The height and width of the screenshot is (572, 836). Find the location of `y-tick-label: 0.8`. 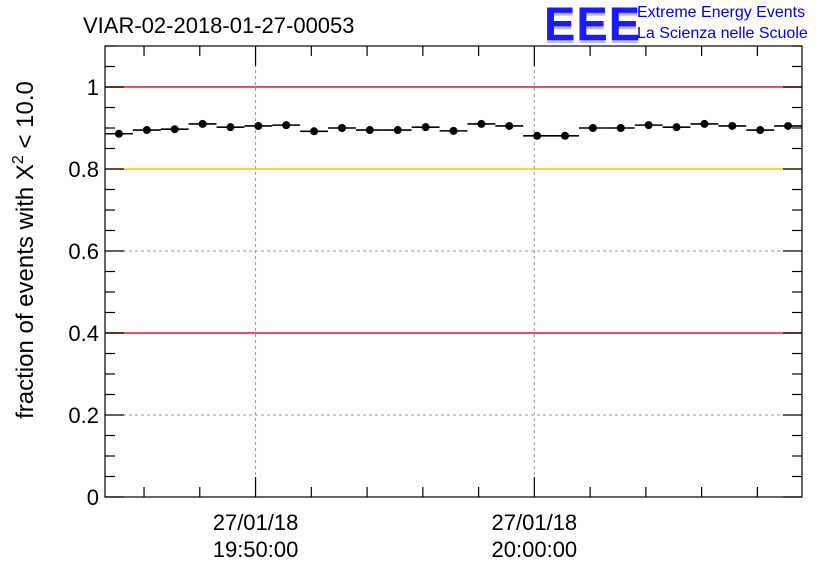

y-tick-label: 0.8 is located at coordinates (83, 169).